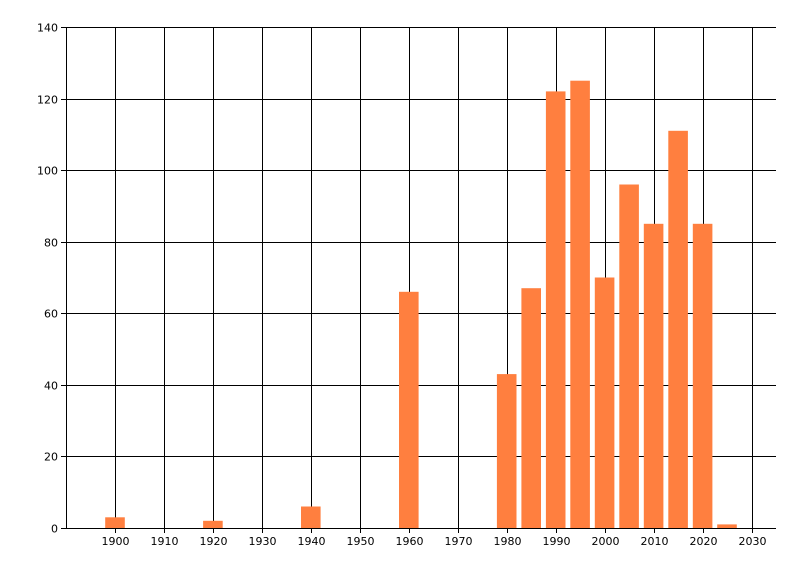  What do you see at coordinates (557, 541) in the screenshot?
I see `x-tick-label: 1990` at bounding box center [557, 541].